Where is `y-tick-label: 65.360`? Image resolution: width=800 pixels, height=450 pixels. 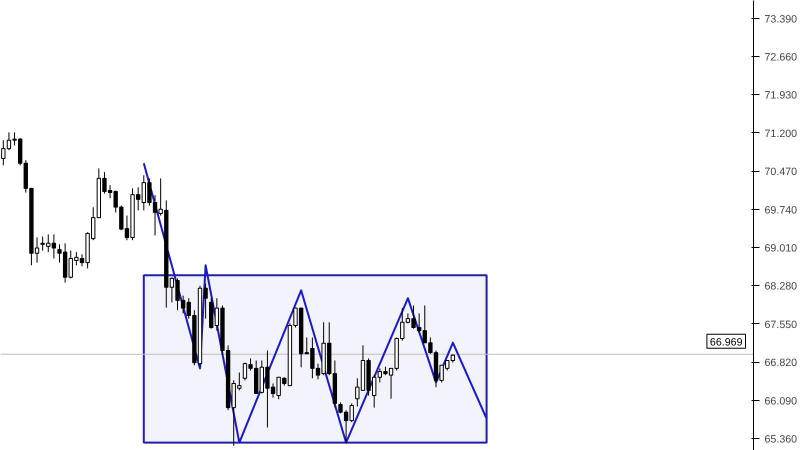 y-tick-label: 65.360 is located at coordinates (781, 439).